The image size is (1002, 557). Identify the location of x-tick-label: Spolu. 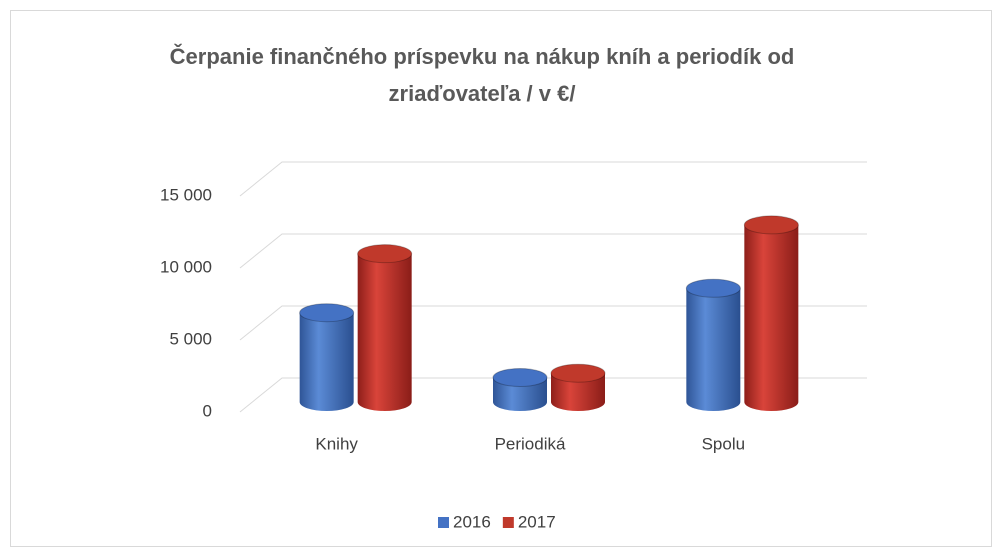
(723, 443).